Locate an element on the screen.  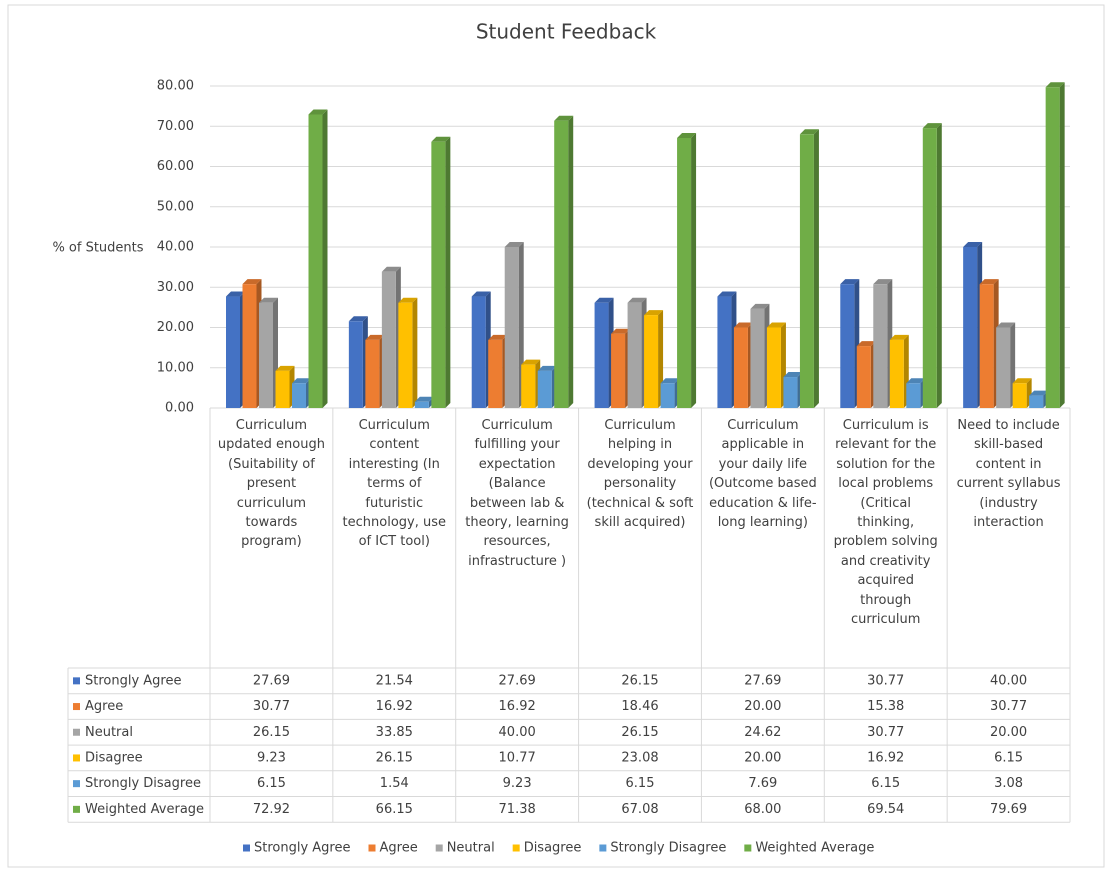
table-cell: 40.00 is located at coordinates (1008, 680).